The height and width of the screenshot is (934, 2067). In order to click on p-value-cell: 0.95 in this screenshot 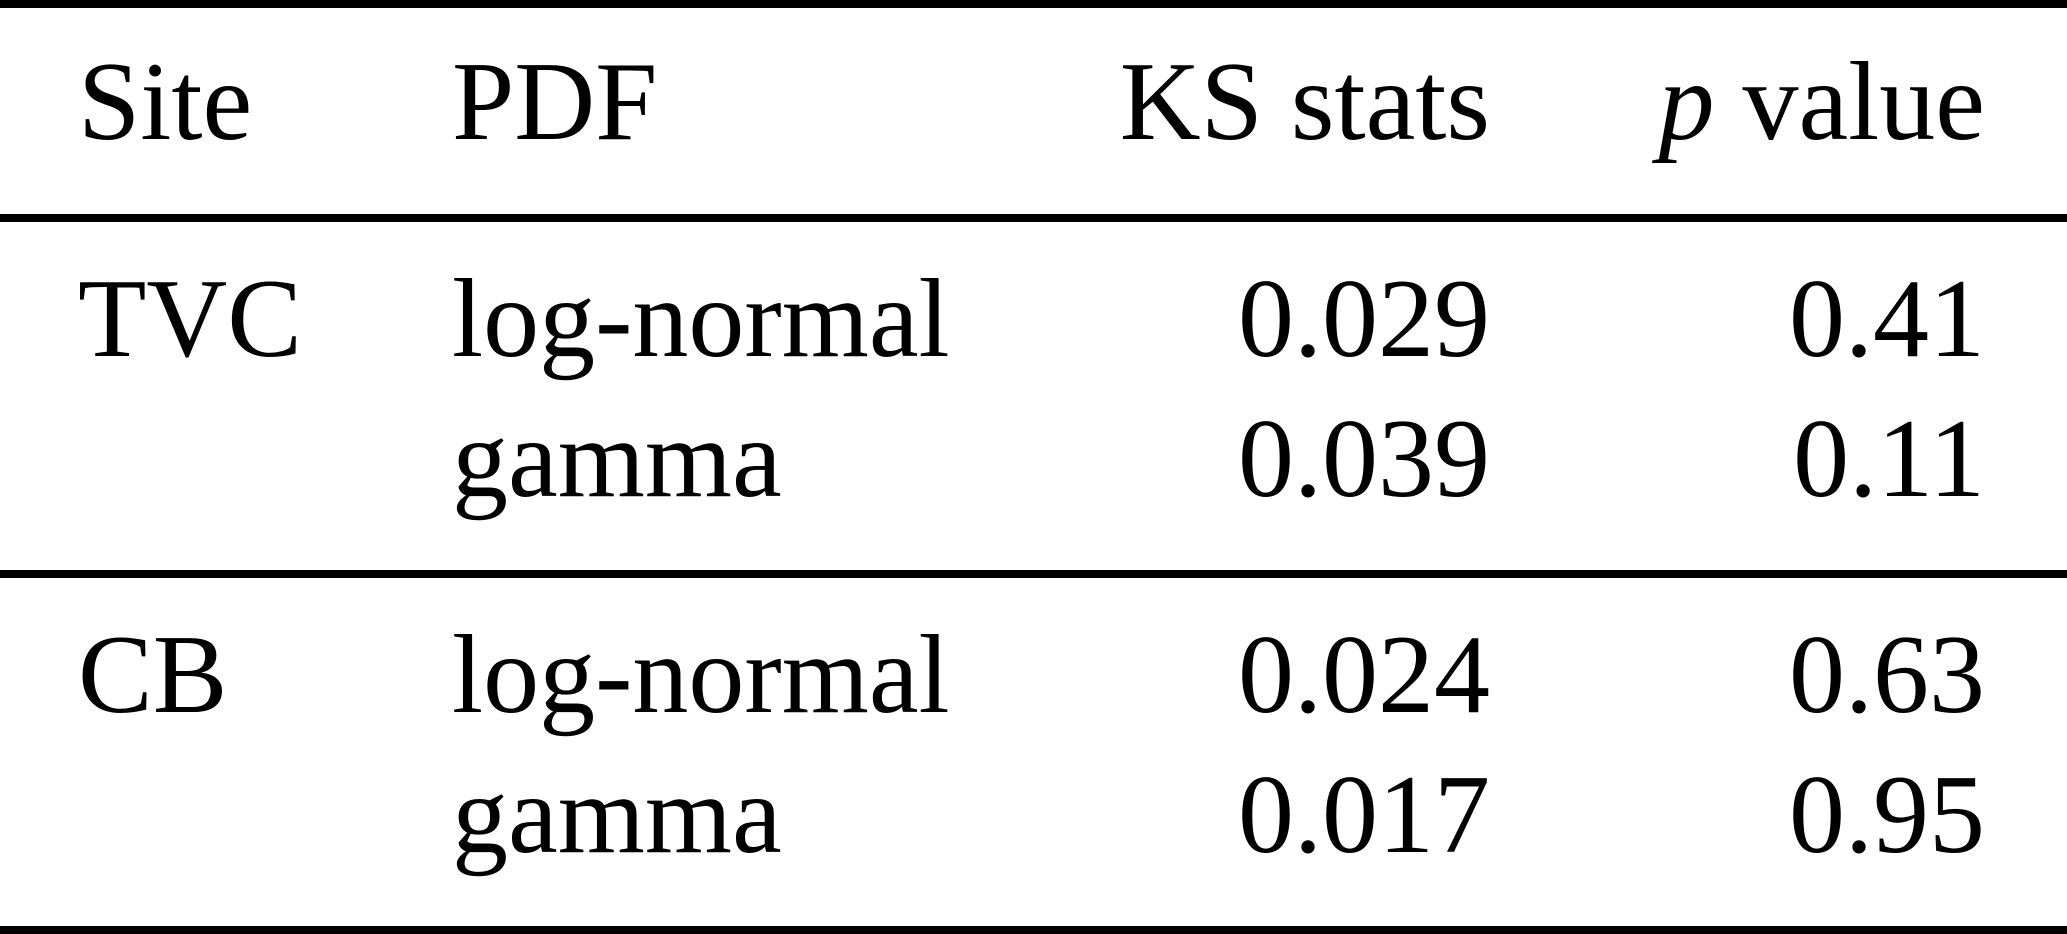, I will do `click(1887, 815)`.